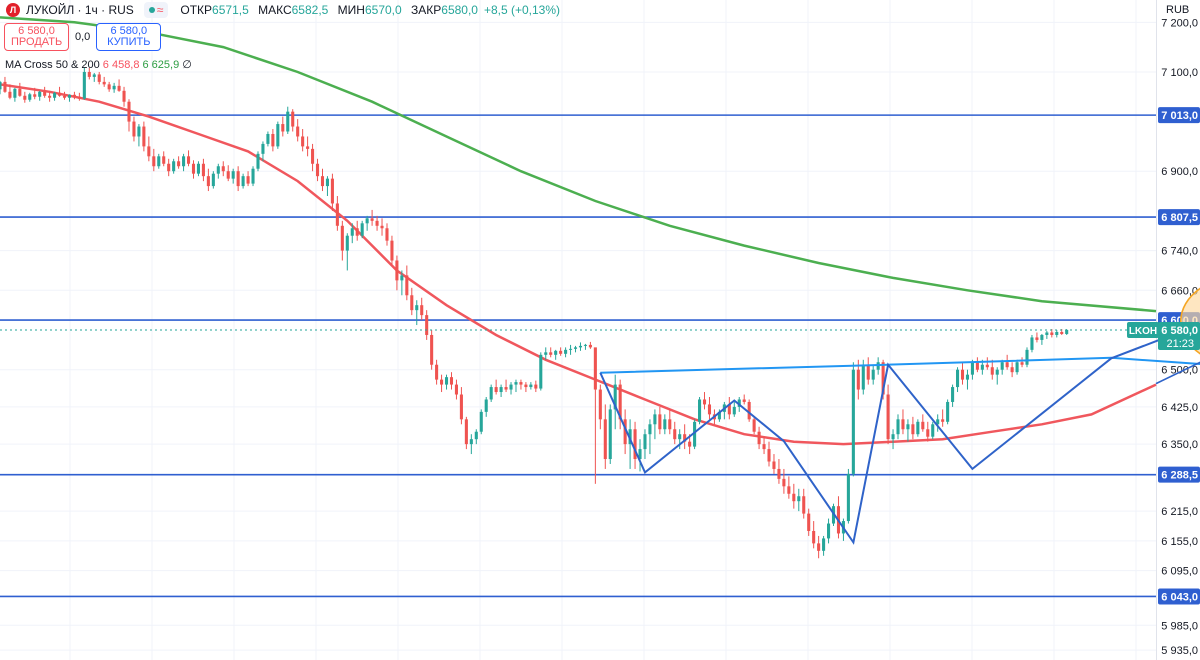  What do you see at coordinates (1179, 116) in the screenshot?
I see `level-price-label: 7 013,0` at bounding box center [1179, 116].